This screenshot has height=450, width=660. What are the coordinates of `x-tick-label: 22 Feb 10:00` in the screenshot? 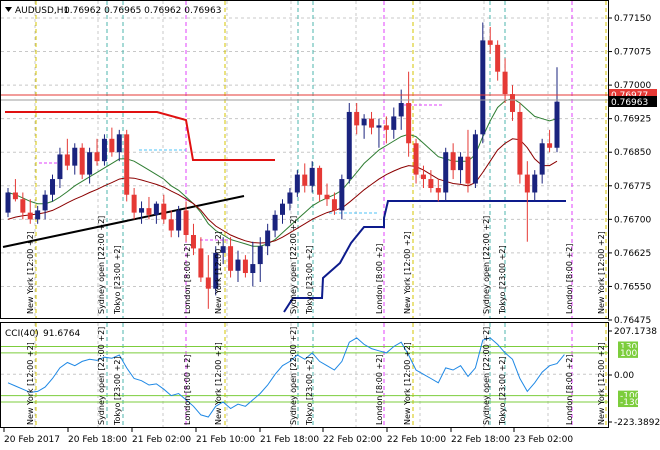 It's located at (416, 440).